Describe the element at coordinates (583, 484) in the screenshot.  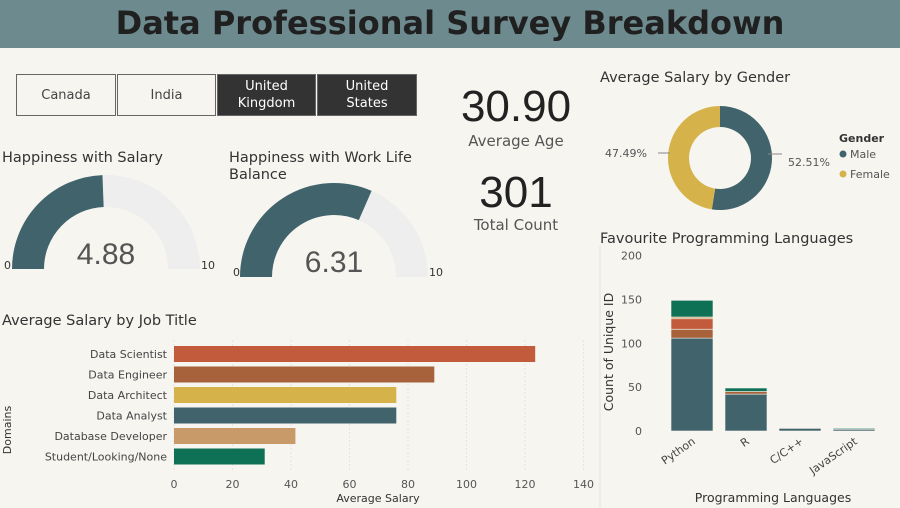
I see `job-x-tick: 140` at that location.